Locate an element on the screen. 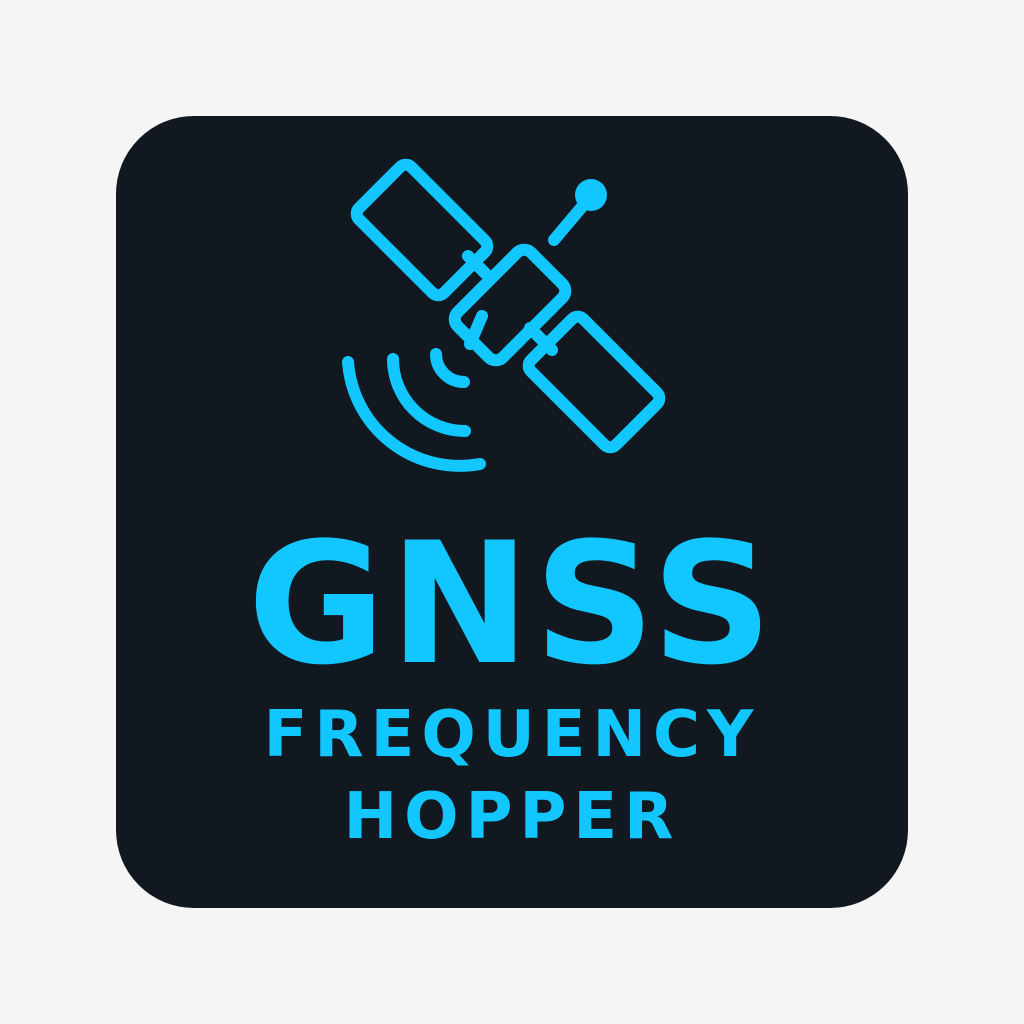  antenna-icon is located at coordinates (570, 221).